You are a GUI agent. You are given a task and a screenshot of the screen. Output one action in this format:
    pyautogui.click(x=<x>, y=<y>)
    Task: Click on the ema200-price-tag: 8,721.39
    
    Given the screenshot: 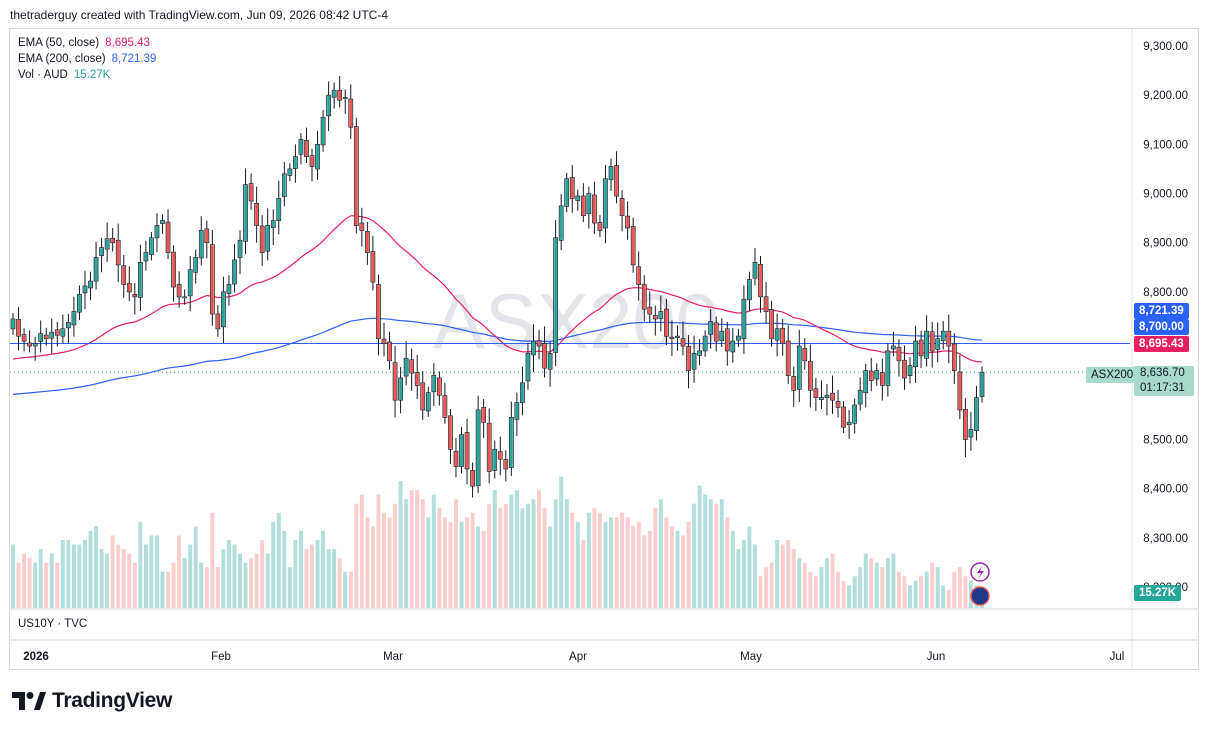 What is the action you would take?
    pyautogui.click(x=1161, y=311)
    